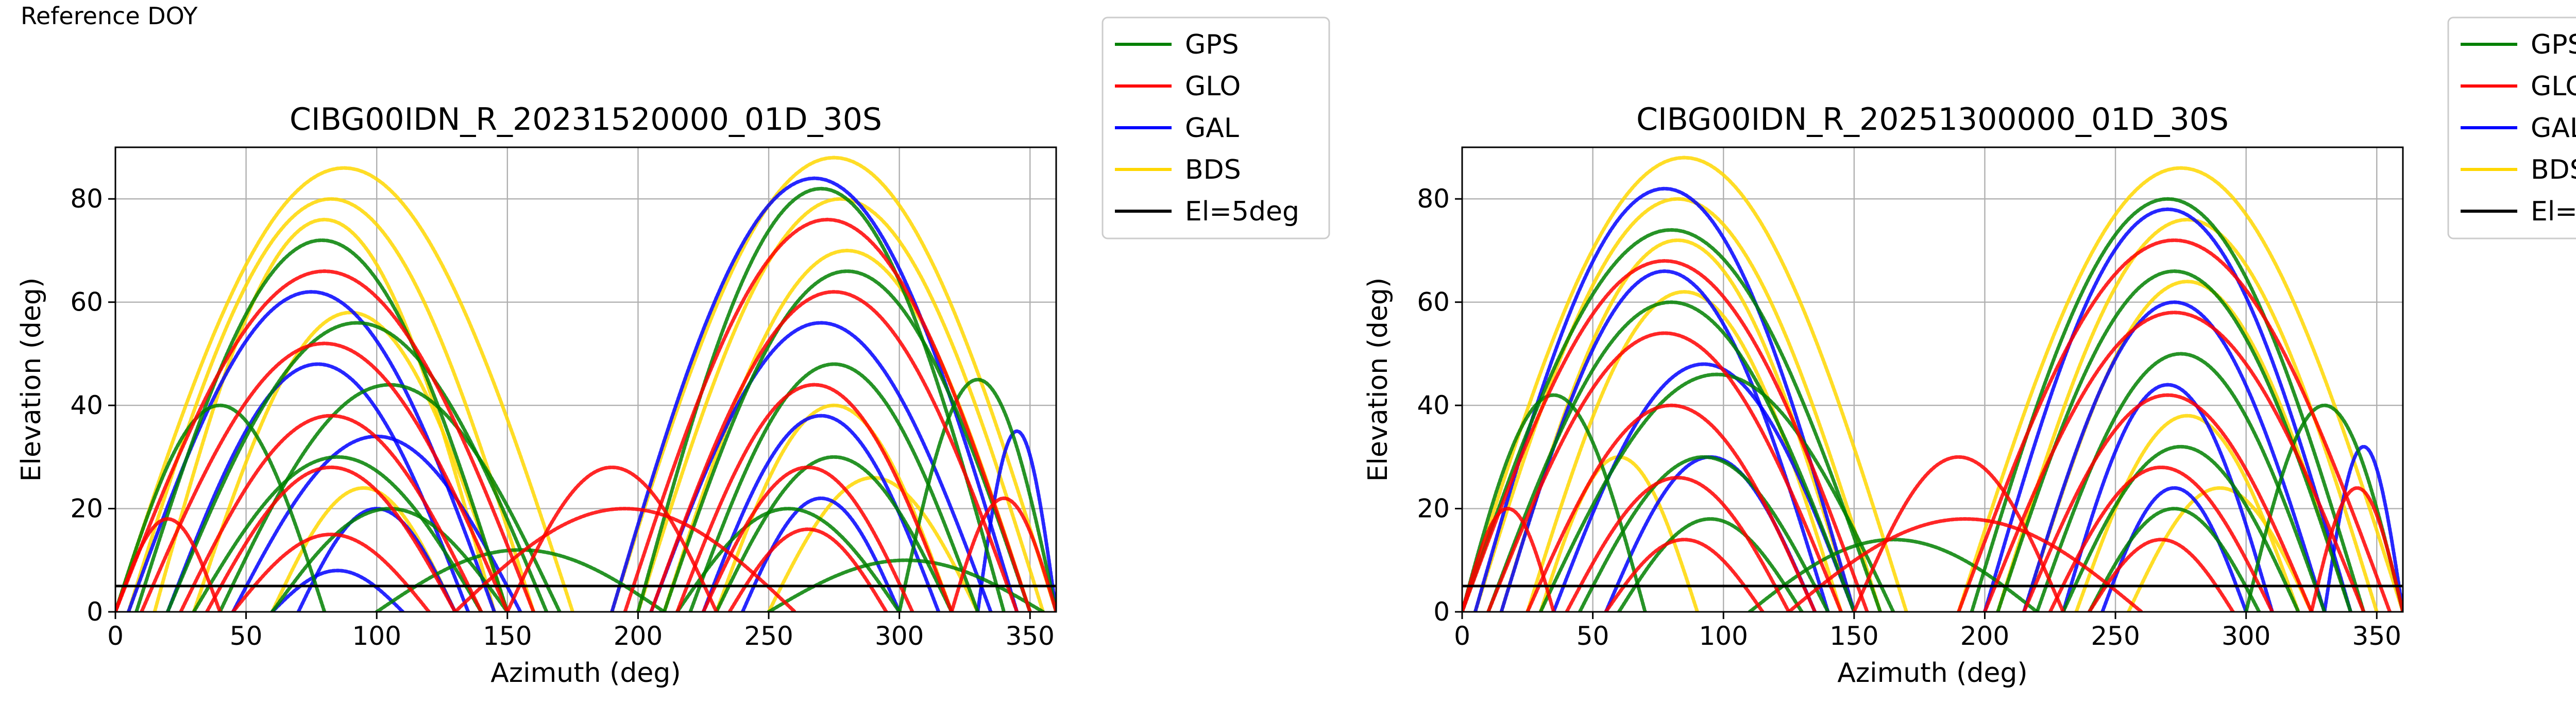 The width and height of the screenshot is (2576, 720). What do you see at coordinates (585, 673) in the screenshot?
I see `x-axis-label: Azimuth (deg)` at bounding box center [585, 673].